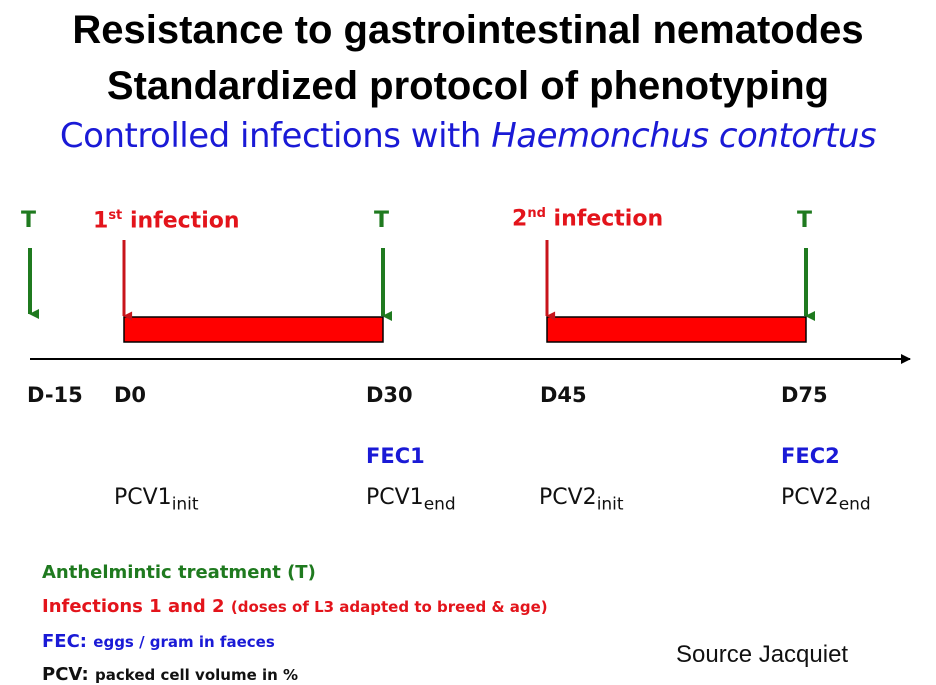 The image size is (936, 685). I want to click on fec-label-2: FEC2, so click(810, 456).